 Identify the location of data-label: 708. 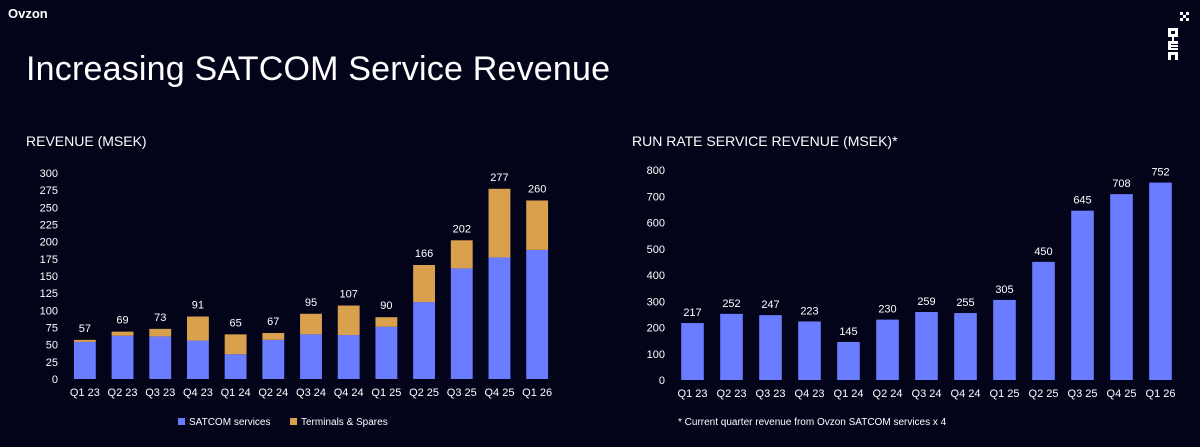
(1121, 184).